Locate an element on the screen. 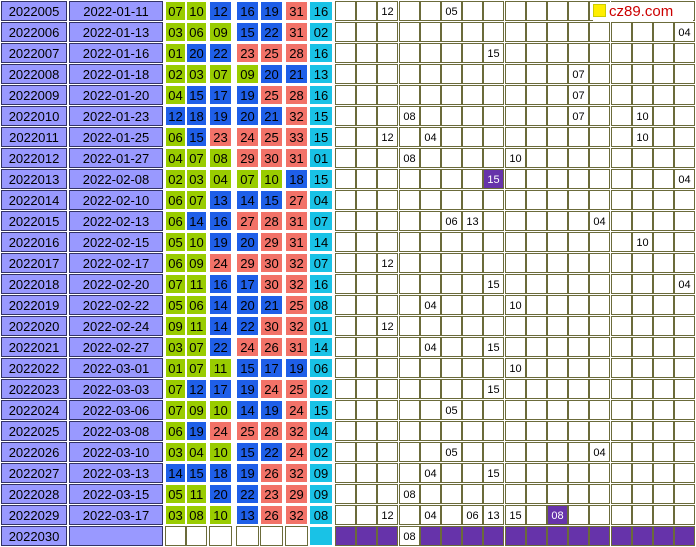  logo-square-icon is located at coordinates (599, 10).